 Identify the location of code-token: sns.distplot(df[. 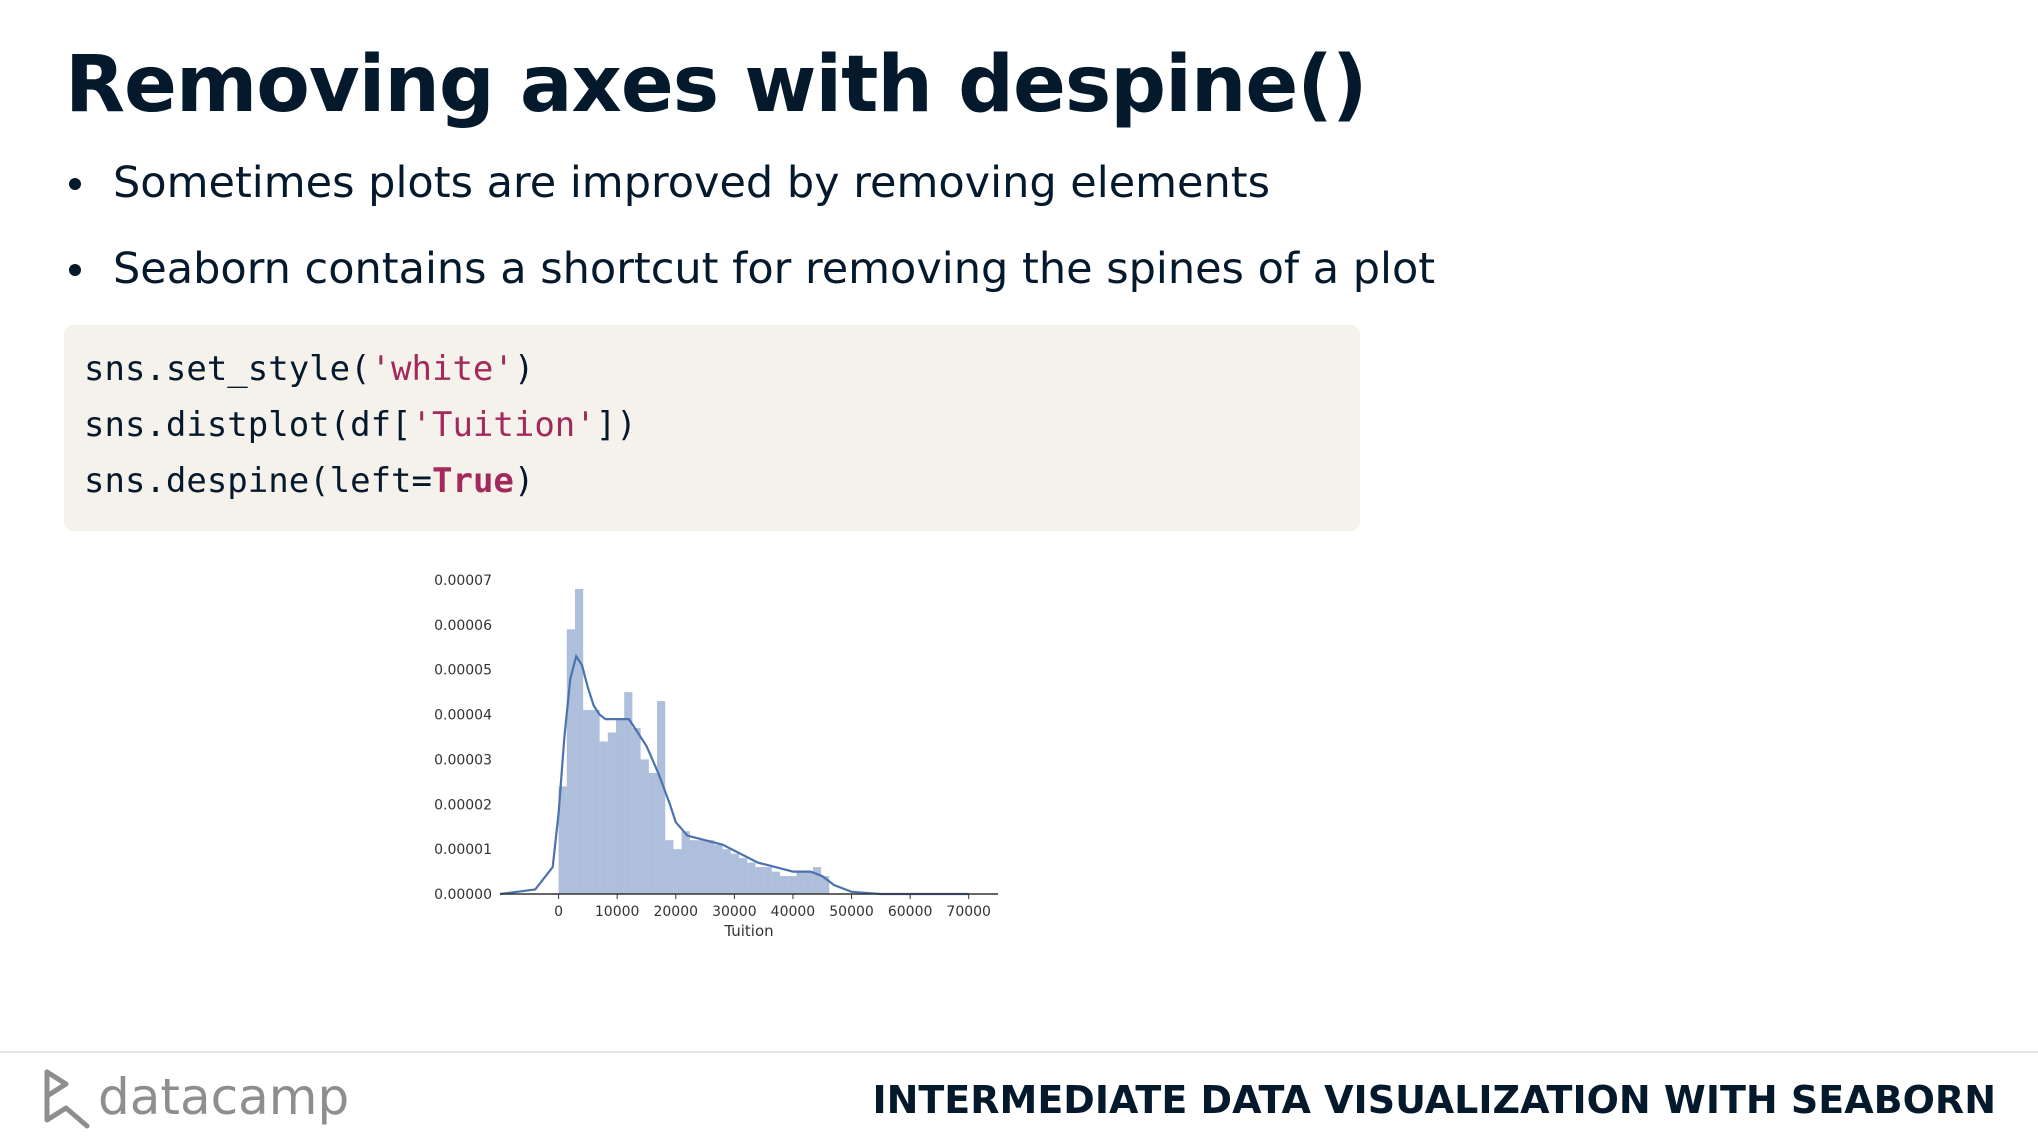
(248, 425).